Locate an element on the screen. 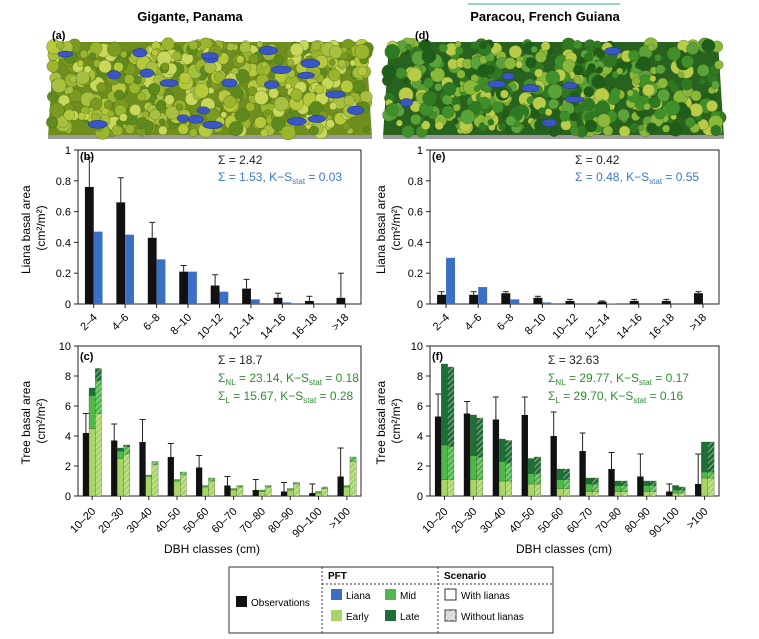 This screenshot has width=759, height=639. x-tick-label: 2–4 is located at coordinates (88, 322).